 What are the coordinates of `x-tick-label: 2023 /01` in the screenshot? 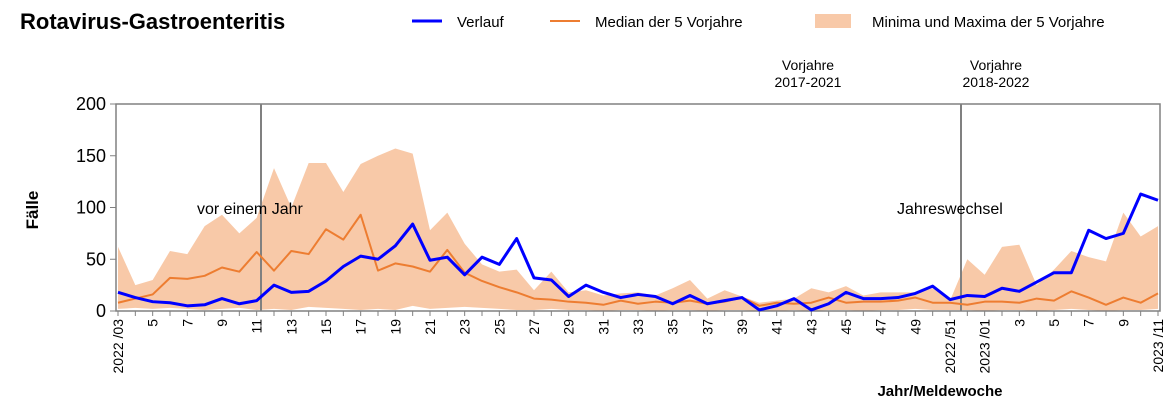 It's located at (985, 346).